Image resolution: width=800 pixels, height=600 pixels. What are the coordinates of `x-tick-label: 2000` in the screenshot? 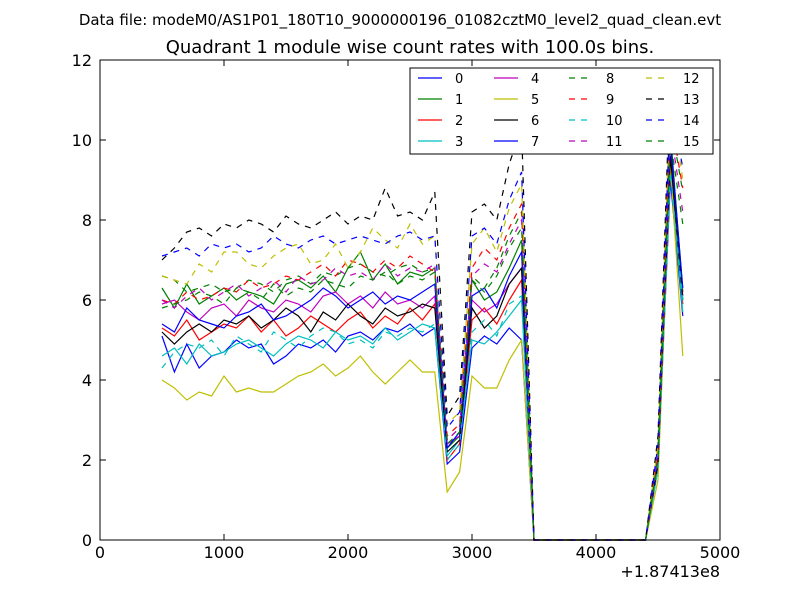 It's located at (348, 552).